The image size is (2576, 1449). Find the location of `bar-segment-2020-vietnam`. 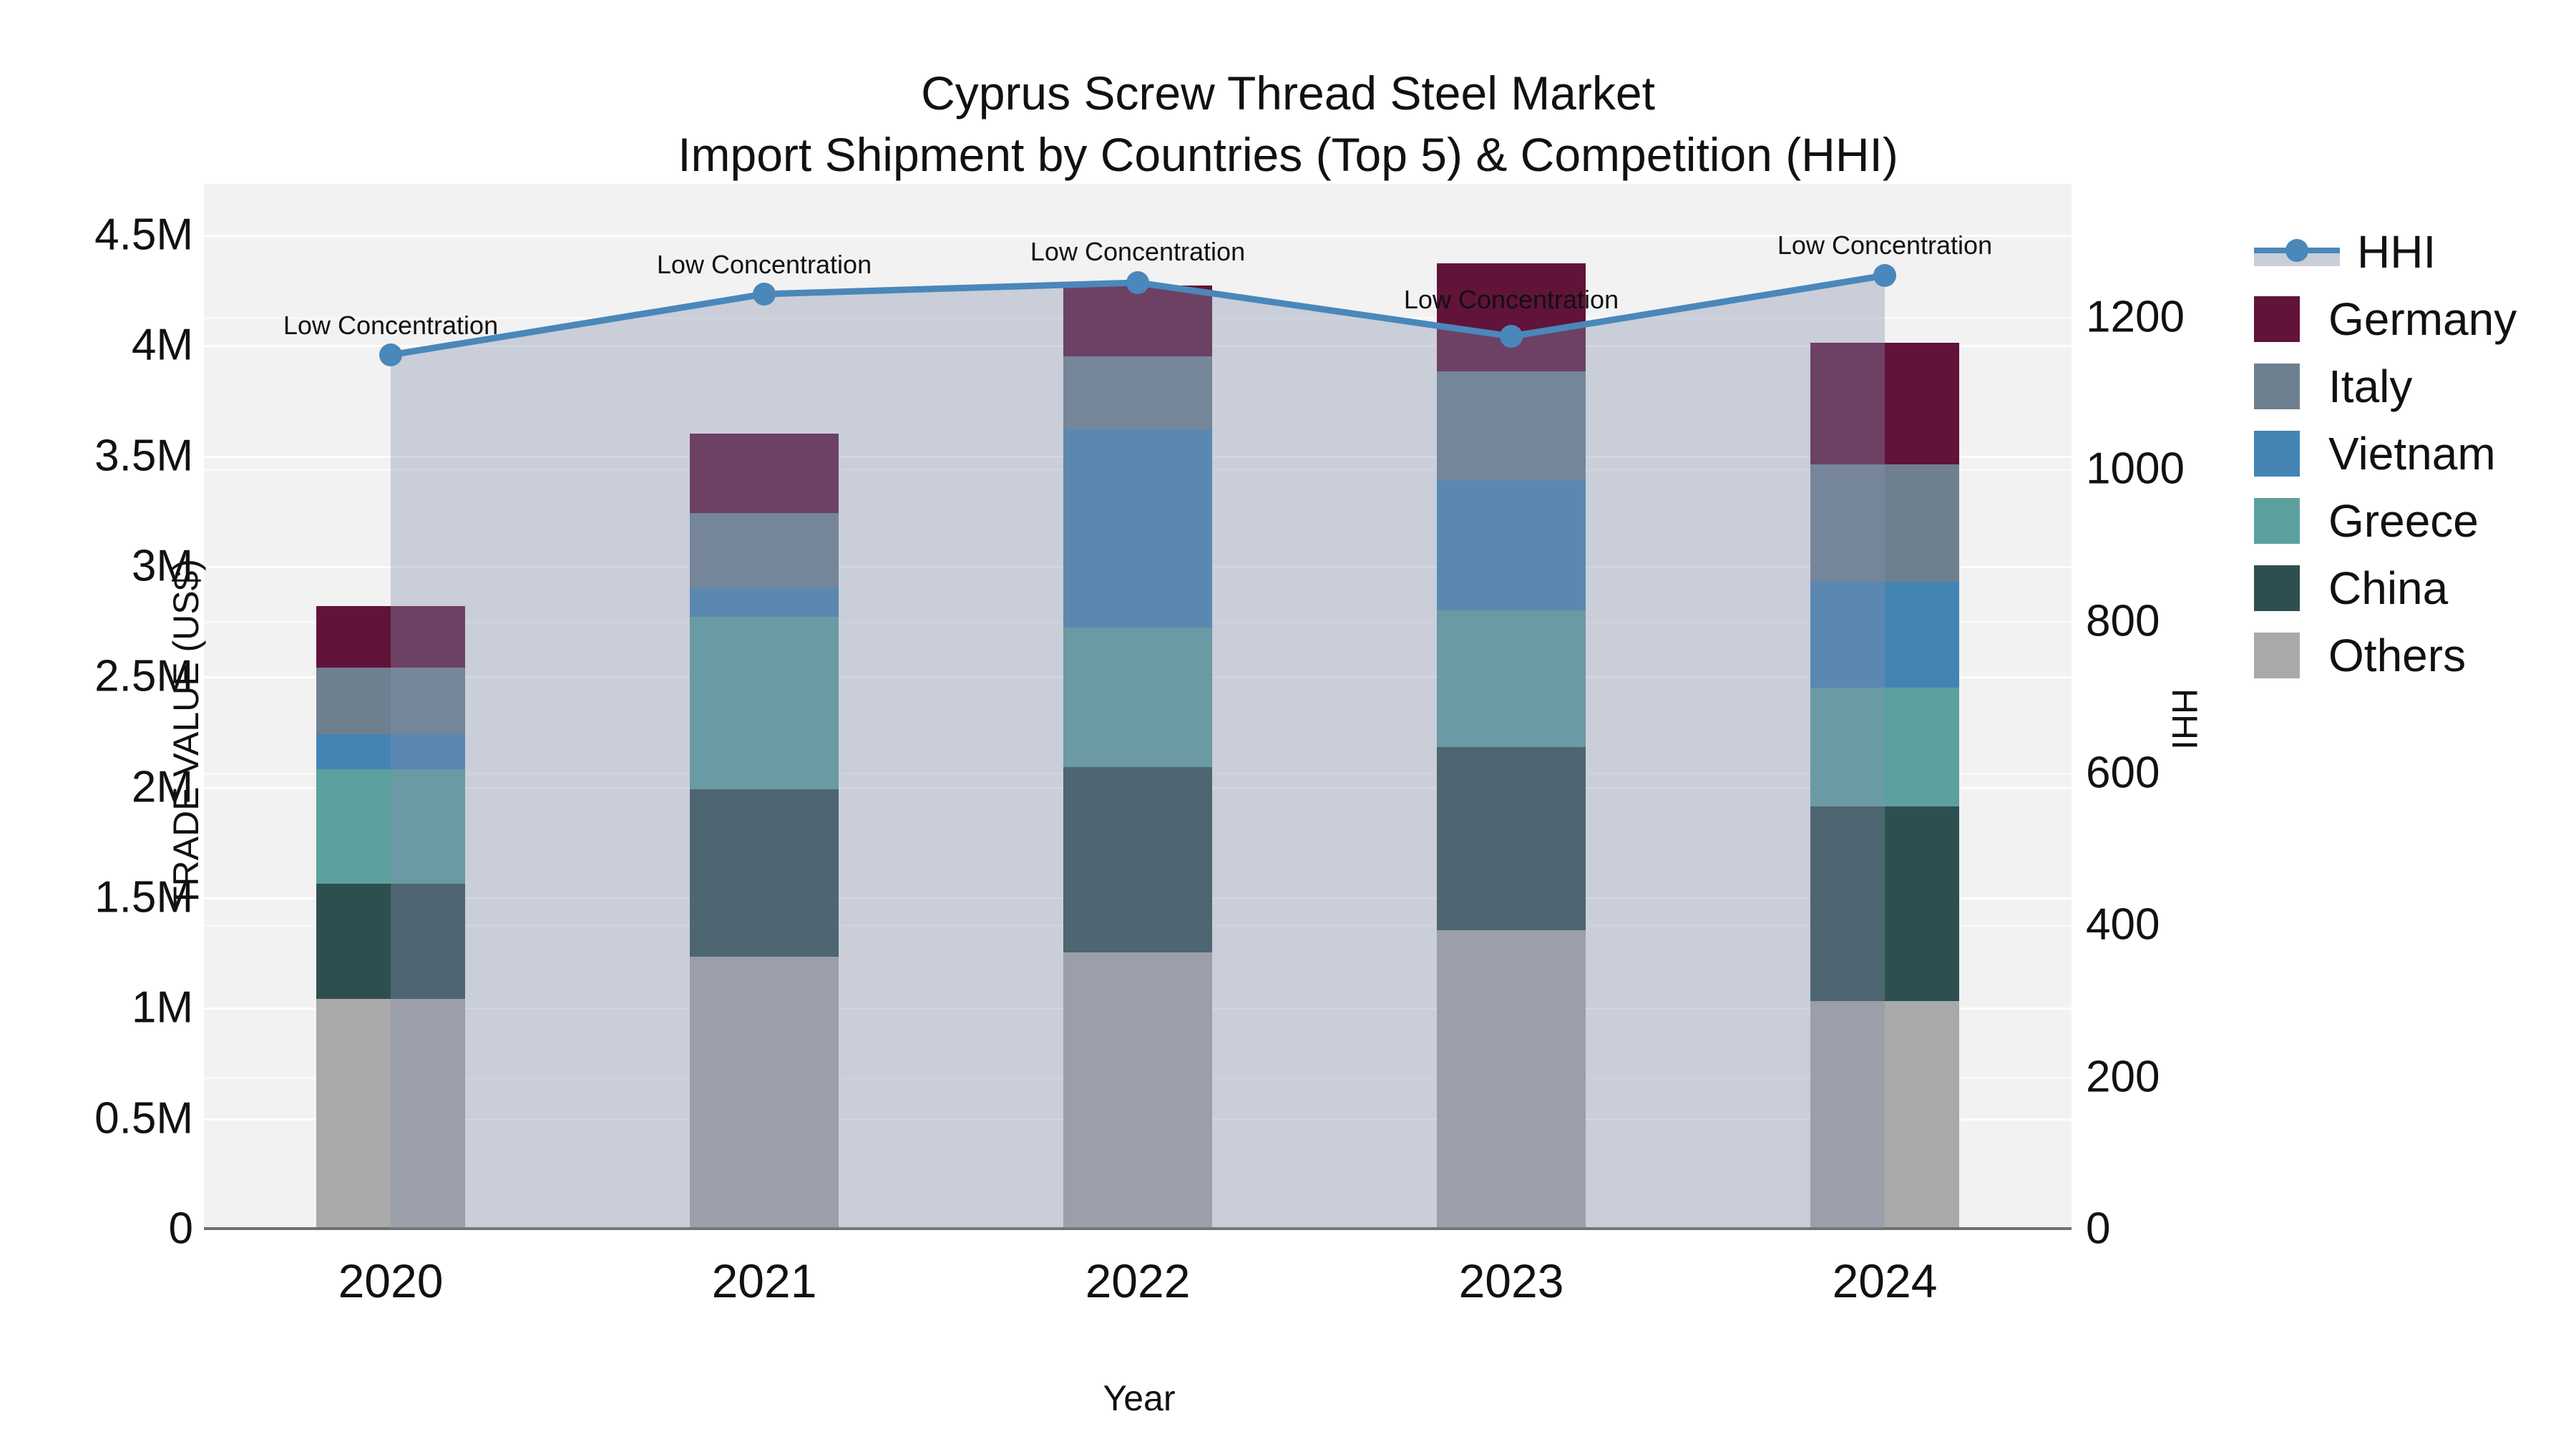

bar-segment-2020-vietnam is located at coordinates (390, 751).